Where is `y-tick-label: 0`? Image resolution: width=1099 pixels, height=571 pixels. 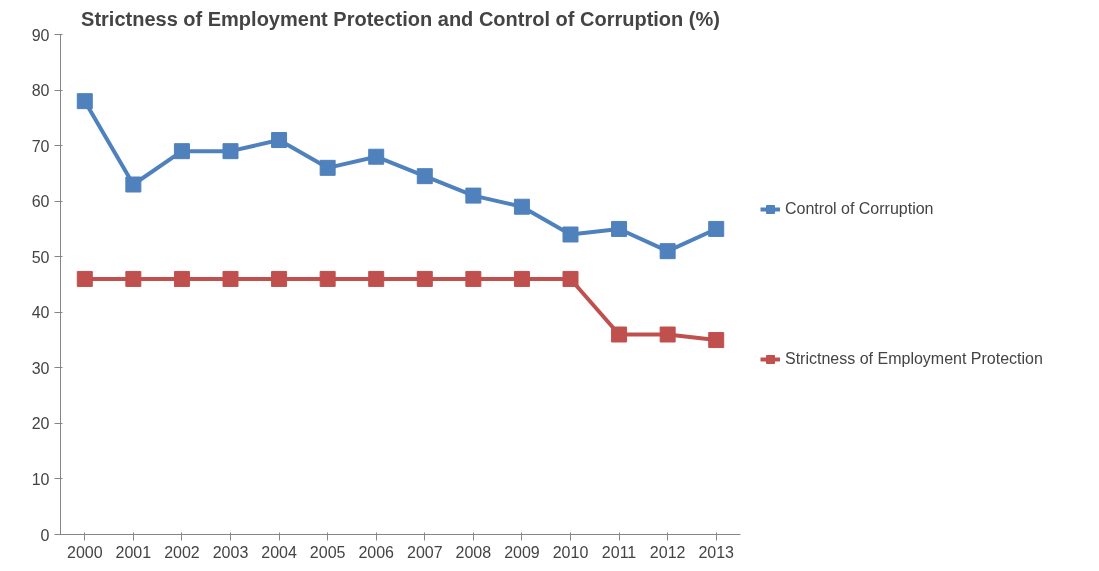
y-tick-label: 0 is located at coordinates (45, 535).